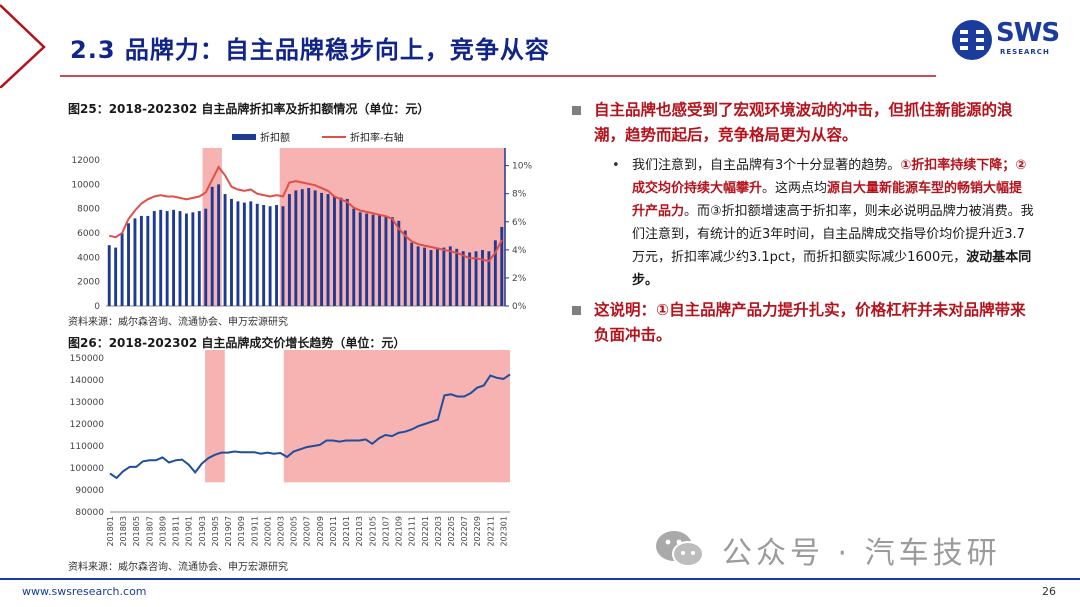 The height and width of the screenshot is (607, 1080). What do you see at coordinates (829, 177) in the screenshot?
I see `sub-text-b: ①折扣率持续下降；②成交均价持续大幅攀升` at bounding box center [829, 177].